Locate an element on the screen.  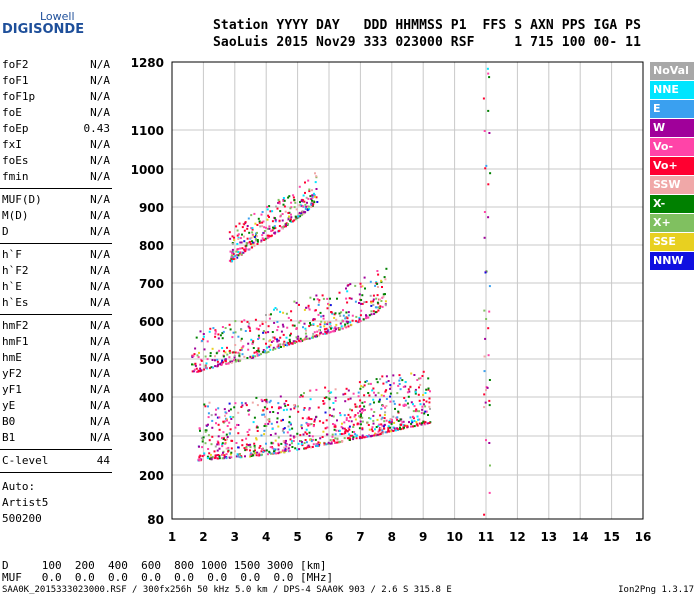
y-tick-label: 800 is located at coordinates (151, 246).